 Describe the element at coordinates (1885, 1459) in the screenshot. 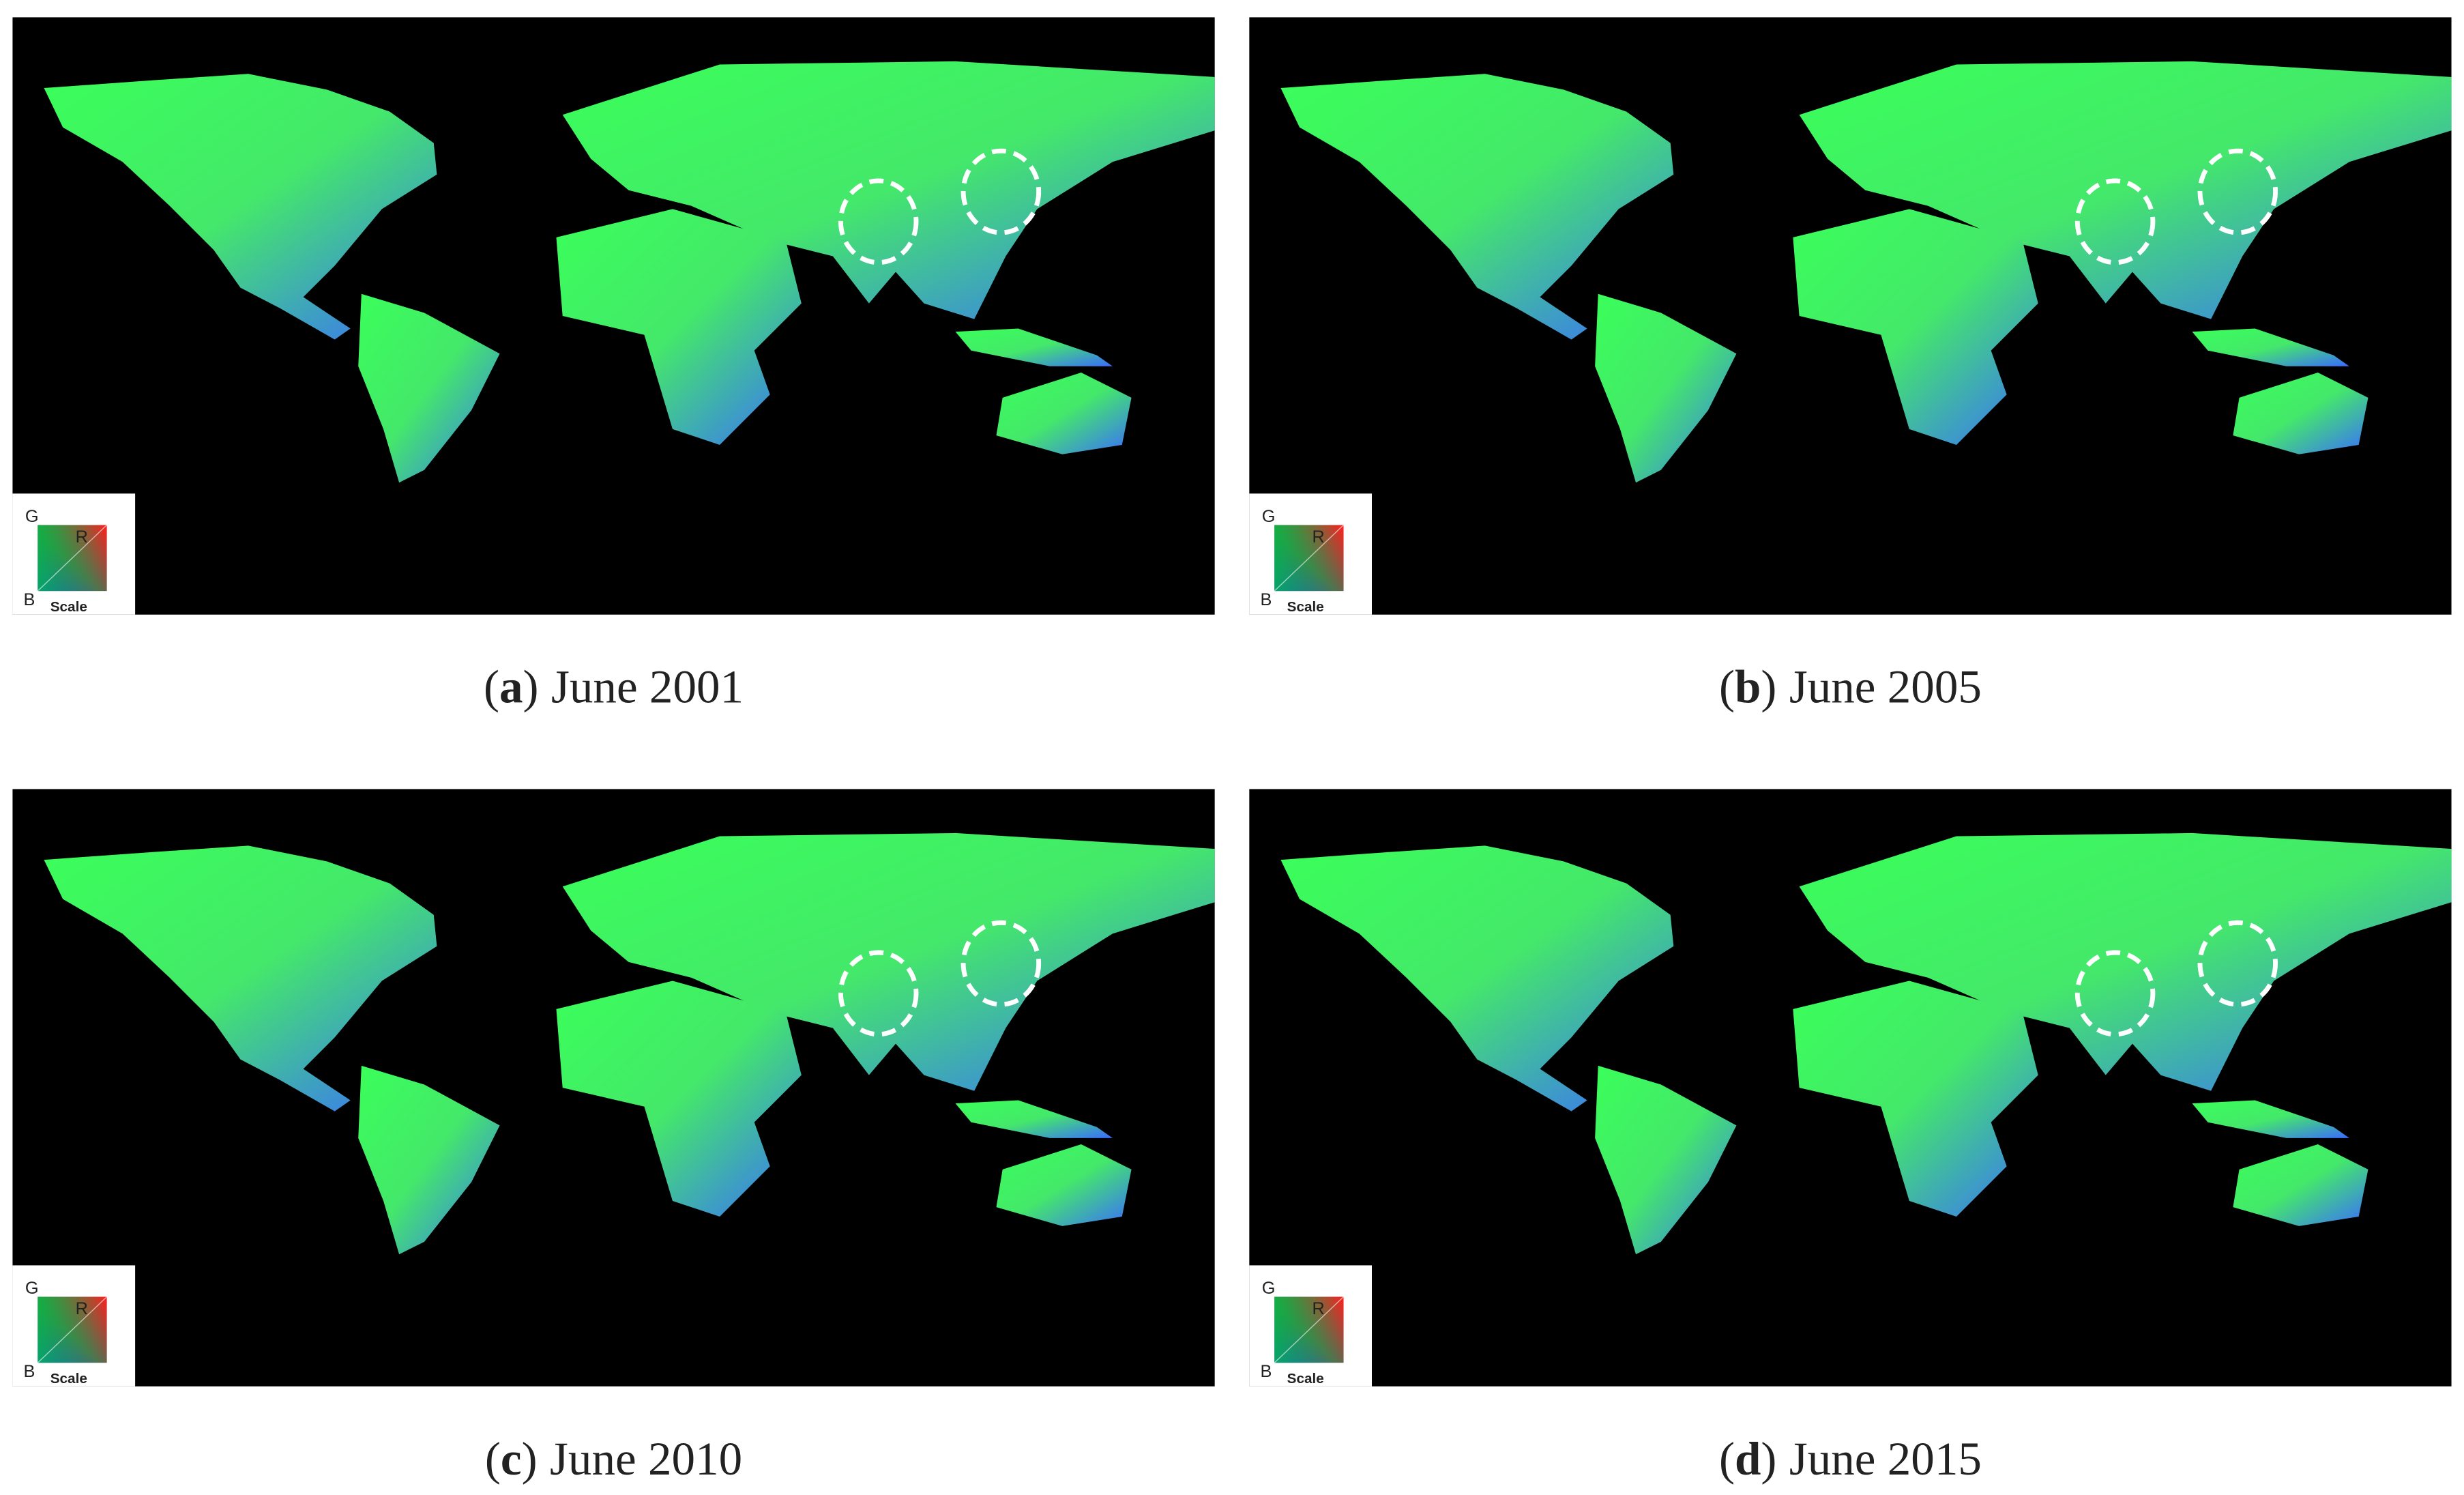

I see `caption-text: June 2015` at that location.